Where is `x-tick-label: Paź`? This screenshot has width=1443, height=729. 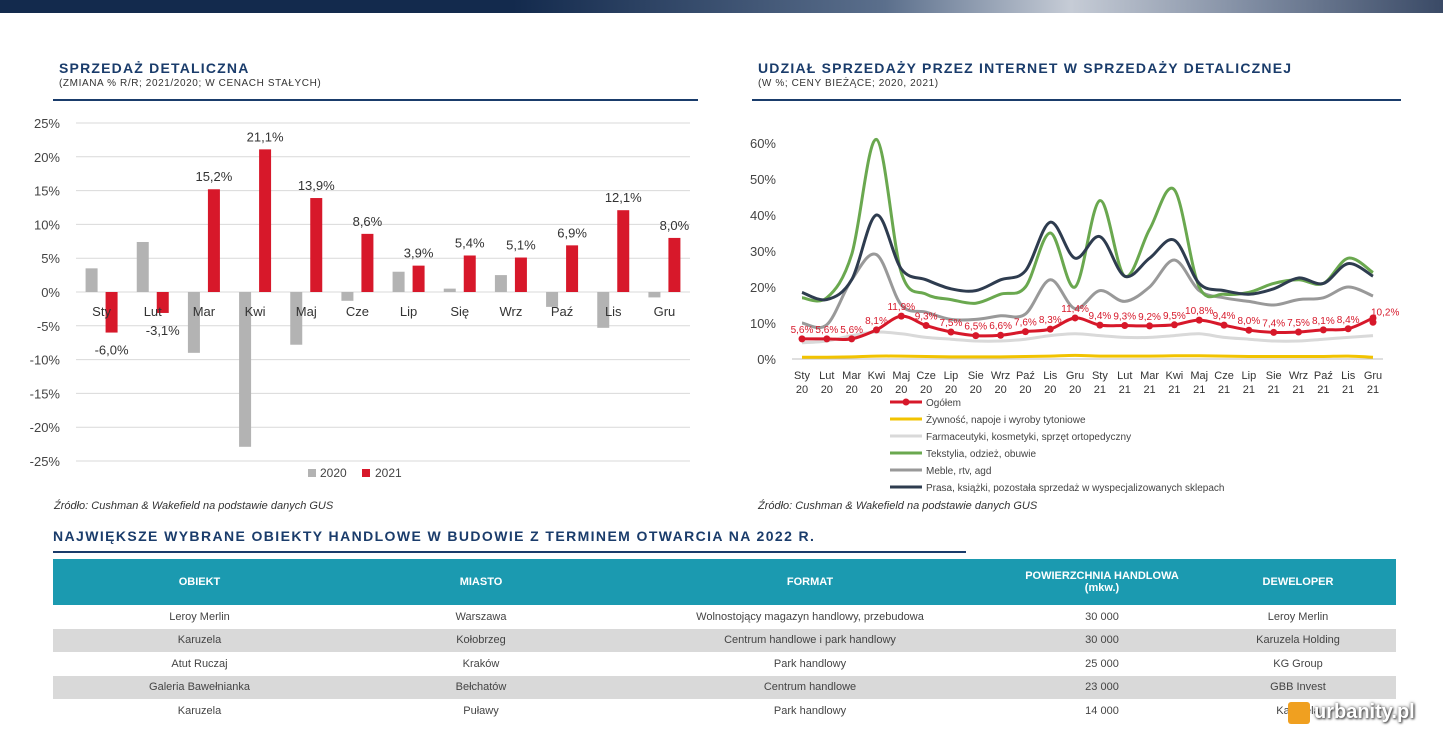
x-tick-label: Paź is located at coordinates (562, 311).